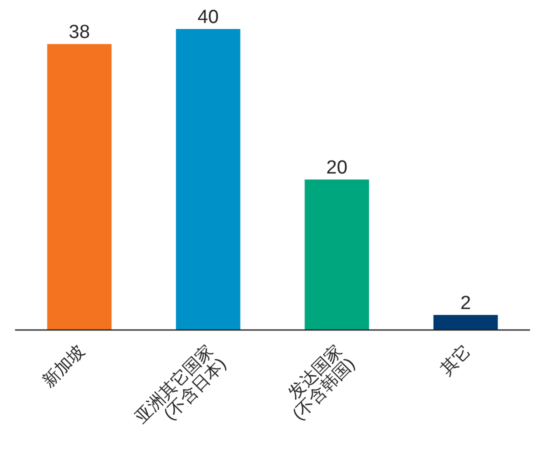 The image size is (542, 457). I want to click on data-label: 40, so click(208, 17).